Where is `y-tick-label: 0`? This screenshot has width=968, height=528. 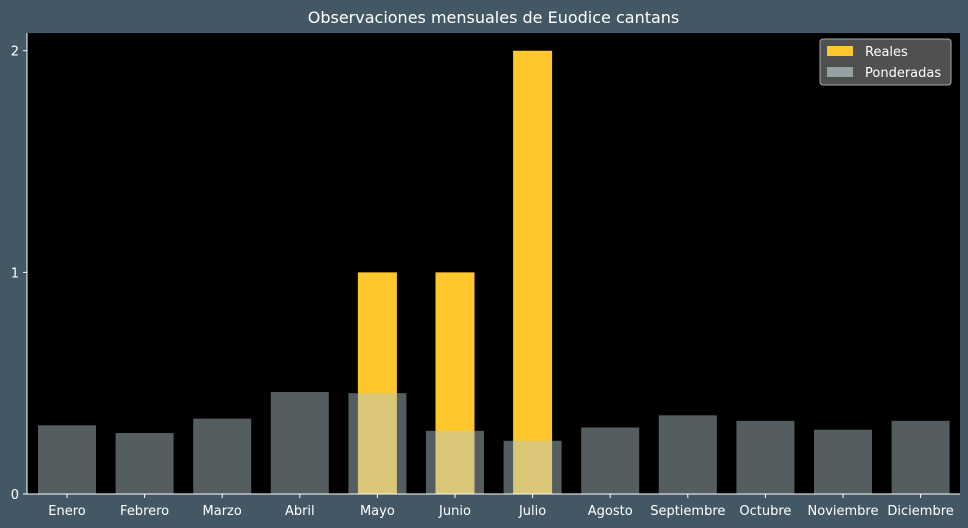
y-tick-label: 0 is located at coordinates (15, 495).